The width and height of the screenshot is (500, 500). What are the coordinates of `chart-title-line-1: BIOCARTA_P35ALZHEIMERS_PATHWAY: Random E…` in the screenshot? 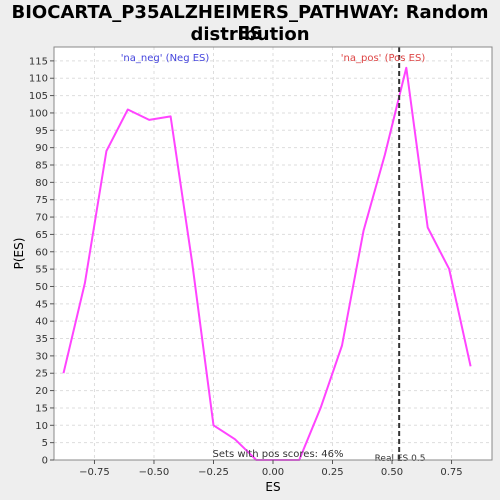 It's located at (250, 23).